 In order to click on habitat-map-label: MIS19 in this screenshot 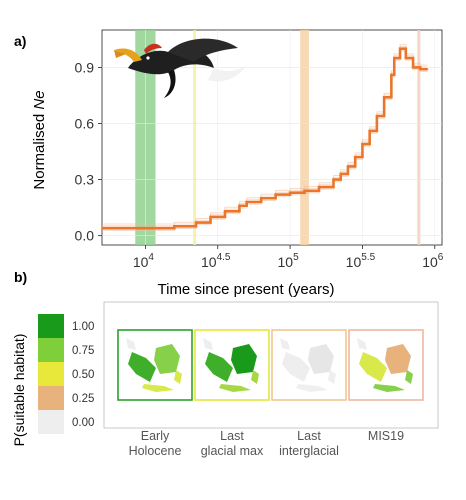, I will do `click(386, 436)`.